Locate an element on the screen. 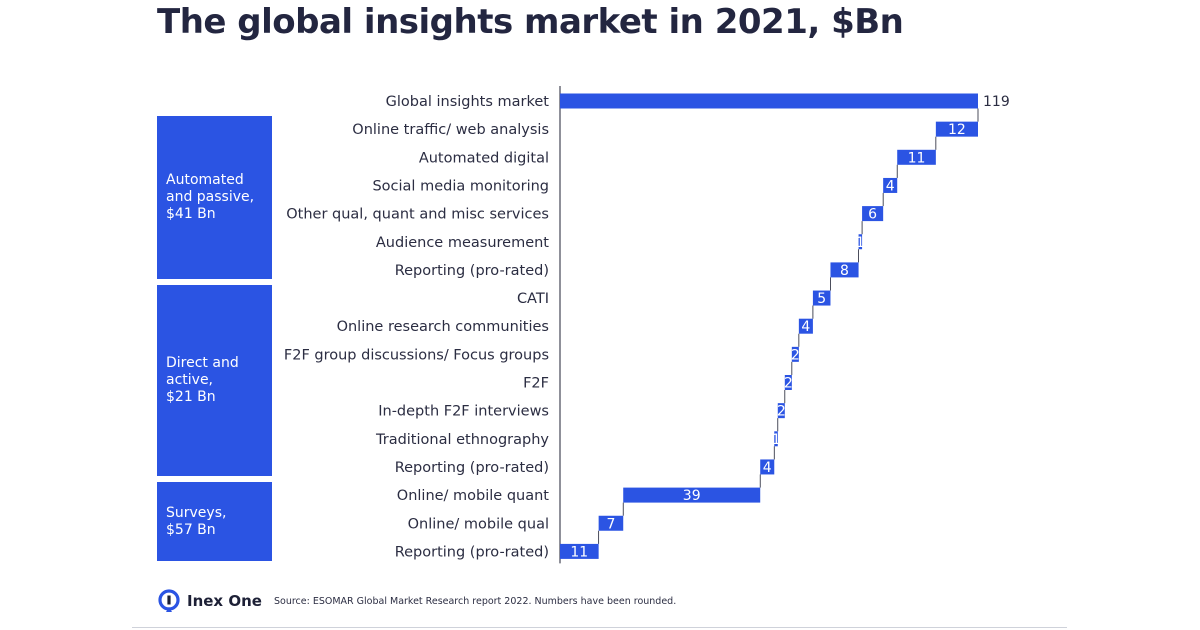 This screenshot has height=630, width=1200. group-box-direct-active: Direct and active, $21 Bn is located at coordinates (214, 380).